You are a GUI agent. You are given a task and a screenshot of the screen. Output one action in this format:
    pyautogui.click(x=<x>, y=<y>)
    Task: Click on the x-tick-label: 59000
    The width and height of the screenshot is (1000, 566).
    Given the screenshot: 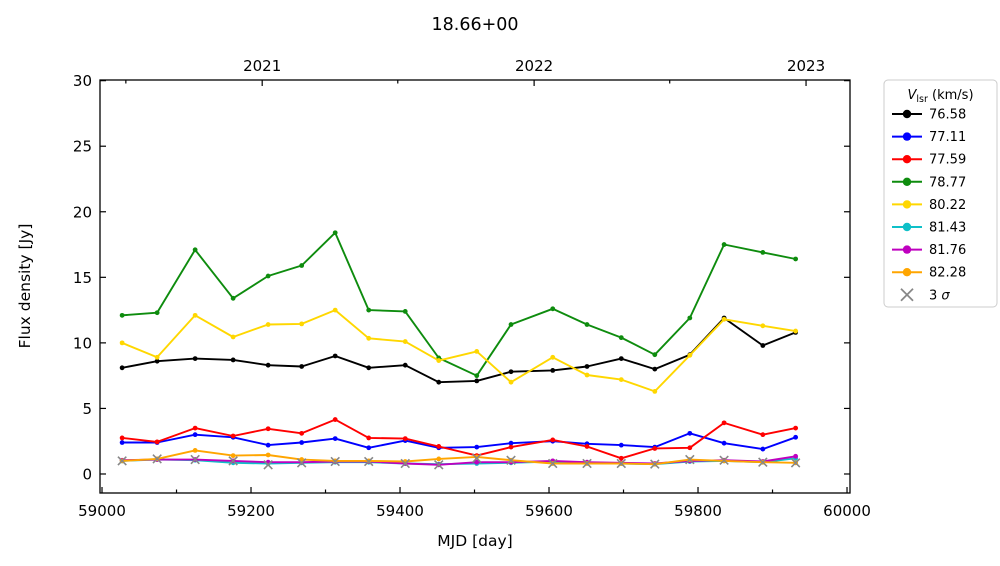 What is the action you would take?
    pyautogui.click(x=102, y=511)
    